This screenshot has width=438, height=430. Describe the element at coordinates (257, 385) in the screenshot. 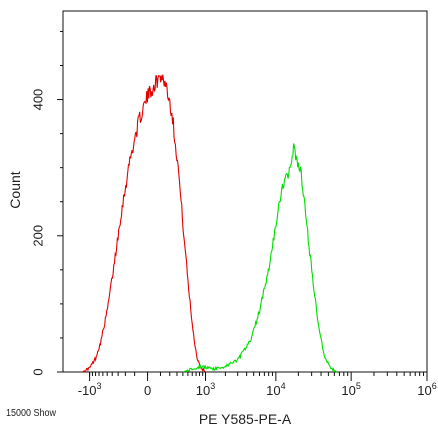

I see `x-axis: -103 0 10³ 10⁴ 10⁵ 10⁶` at that location.